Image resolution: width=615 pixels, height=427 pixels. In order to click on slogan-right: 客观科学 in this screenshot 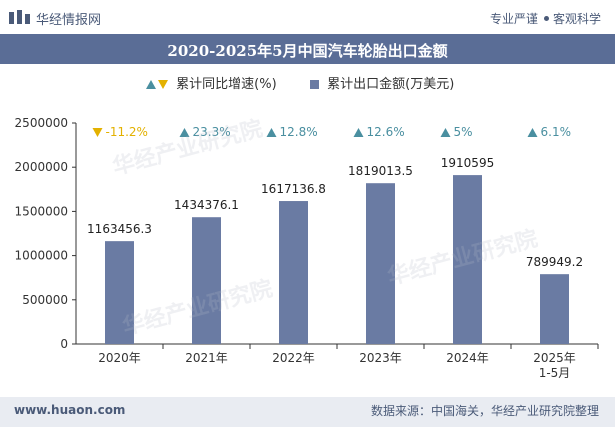, I will do `click(576, 19)`.